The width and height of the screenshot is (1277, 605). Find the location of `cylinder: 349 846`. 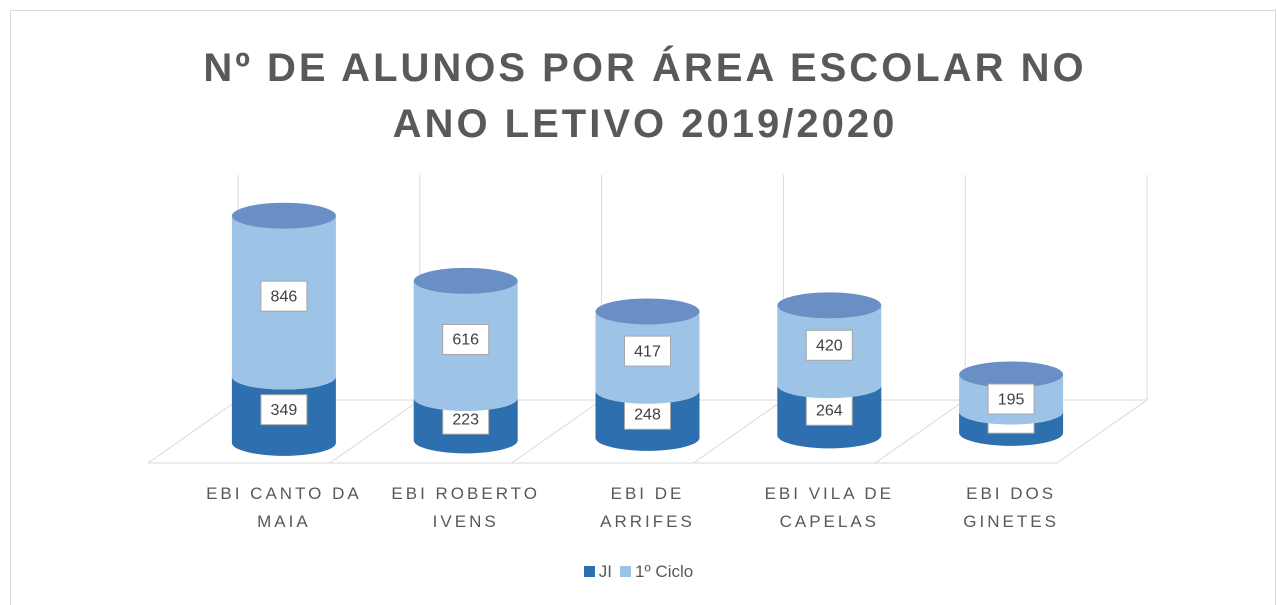

cylinder: 349 846 is located at coordinates (283, 329).